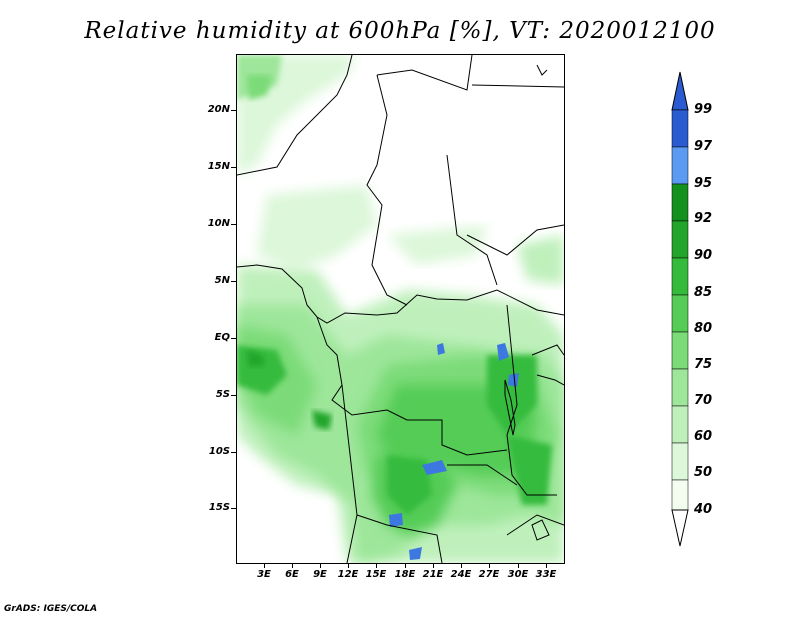  What do you see at coordinates (680, 528) in the screenshot?
I see `colorbar-bottom-arrow` at bounding box center [680, 528].